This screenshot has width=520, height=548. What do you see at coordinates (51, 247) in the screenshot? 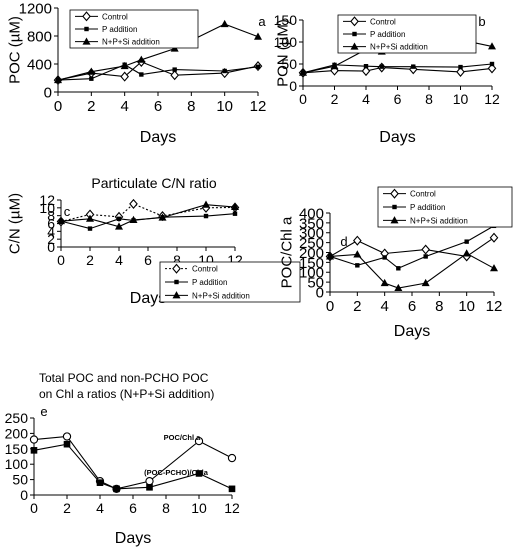
I see `y-tick-label: 0` at bounding box center [51, 247].